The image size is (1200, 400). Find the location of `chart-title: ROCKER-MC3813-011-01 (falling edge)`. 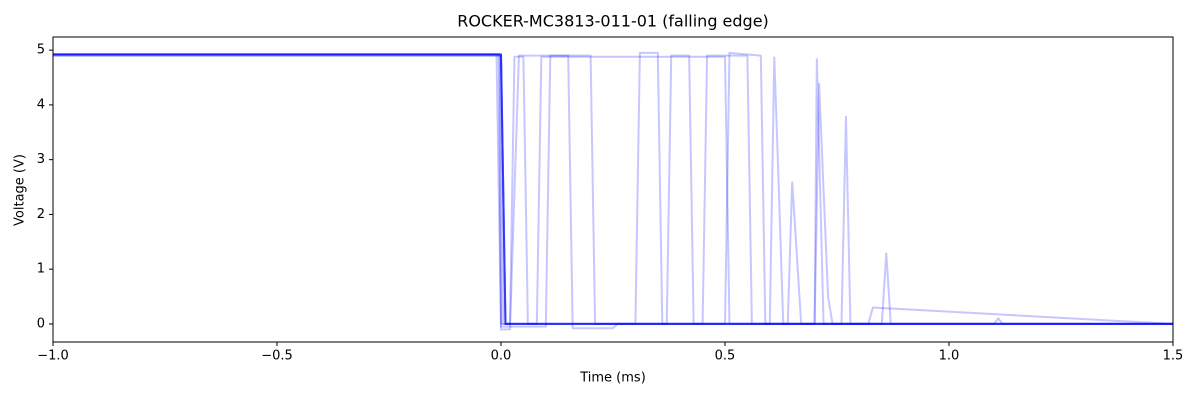

chart-title: ROCKER-MC3813-011-01 (falling edge) is located at coordinates (613, 21).